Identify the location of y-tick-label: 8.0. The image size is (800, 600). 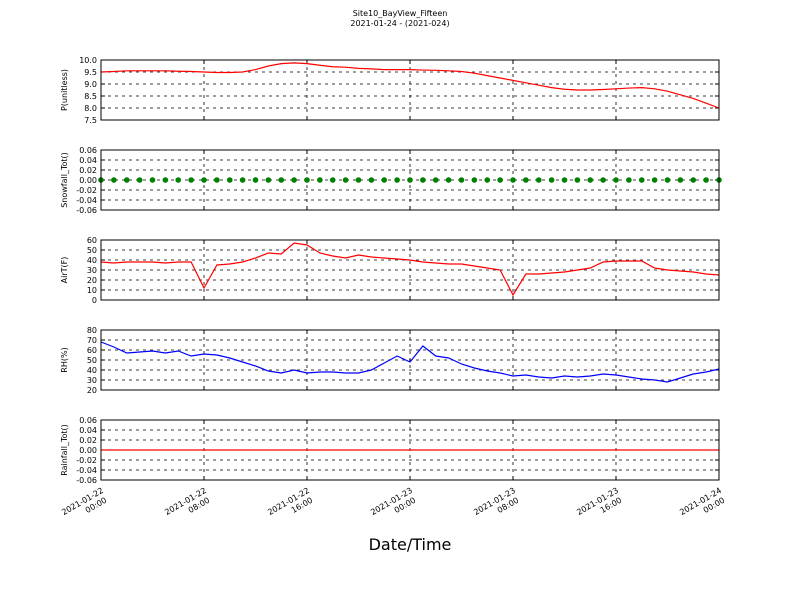
(90, 108).